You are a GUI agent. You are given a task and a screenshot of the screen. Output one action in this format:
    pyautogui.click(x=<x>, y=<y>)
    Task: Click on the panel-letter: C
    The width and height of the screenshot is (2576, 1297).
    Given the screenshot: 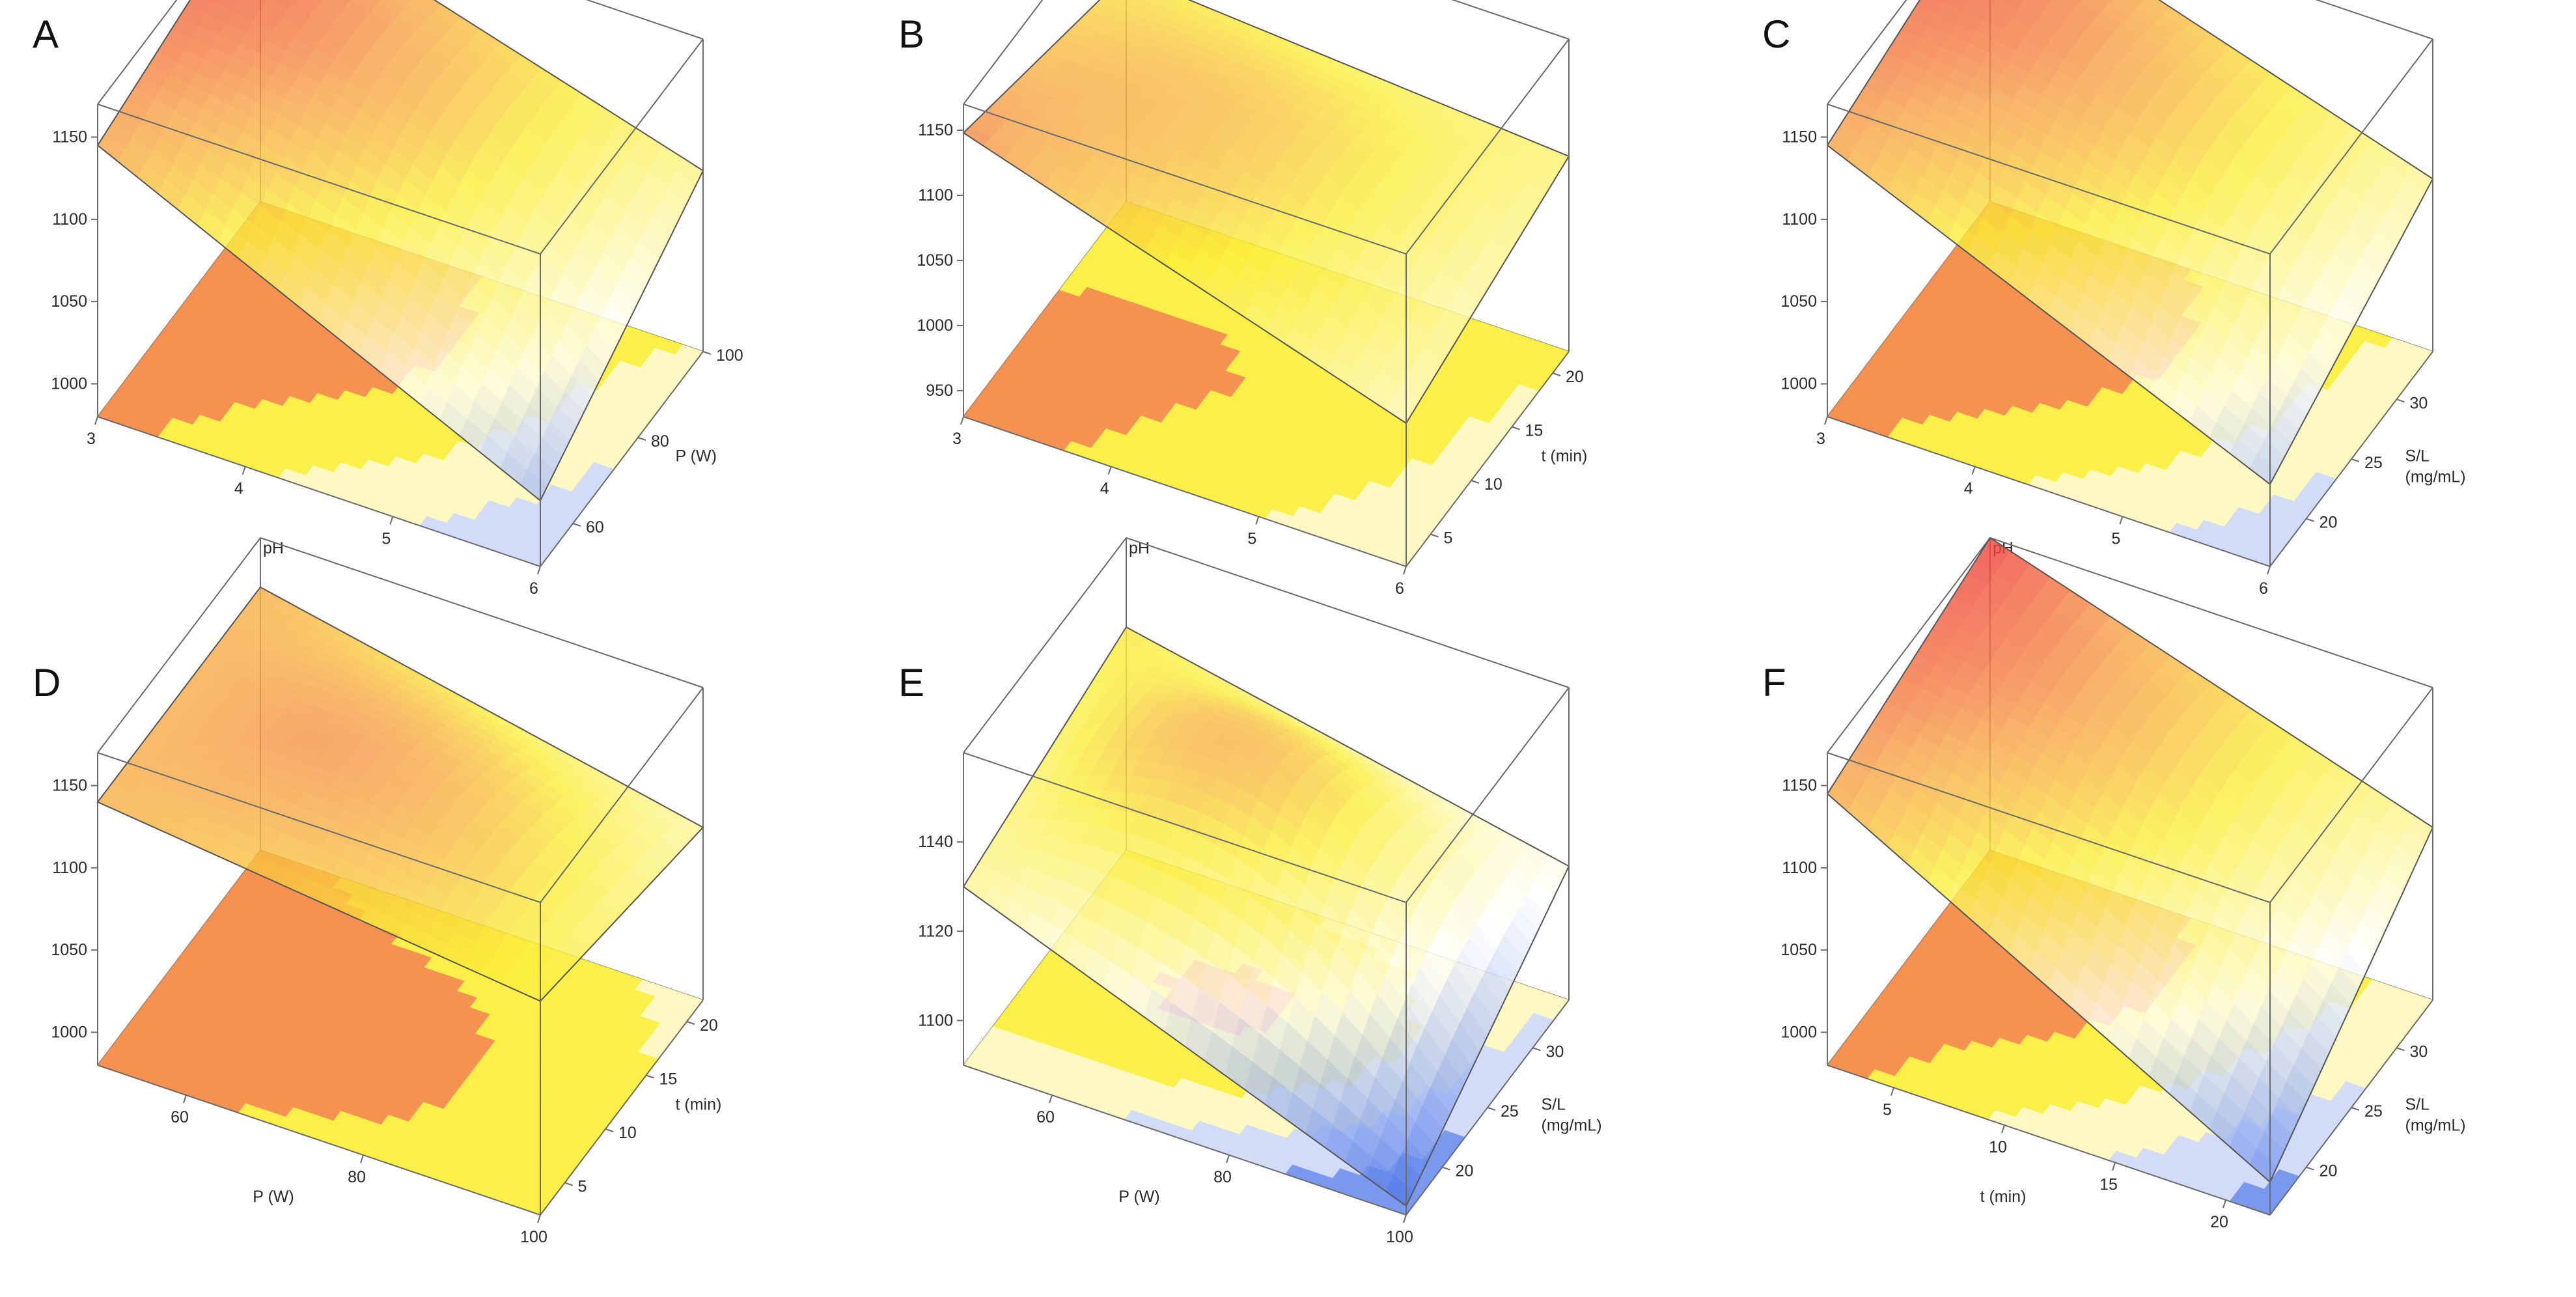 What is the action you would take?
    pyautogui.click(x=1776, y=34)
    